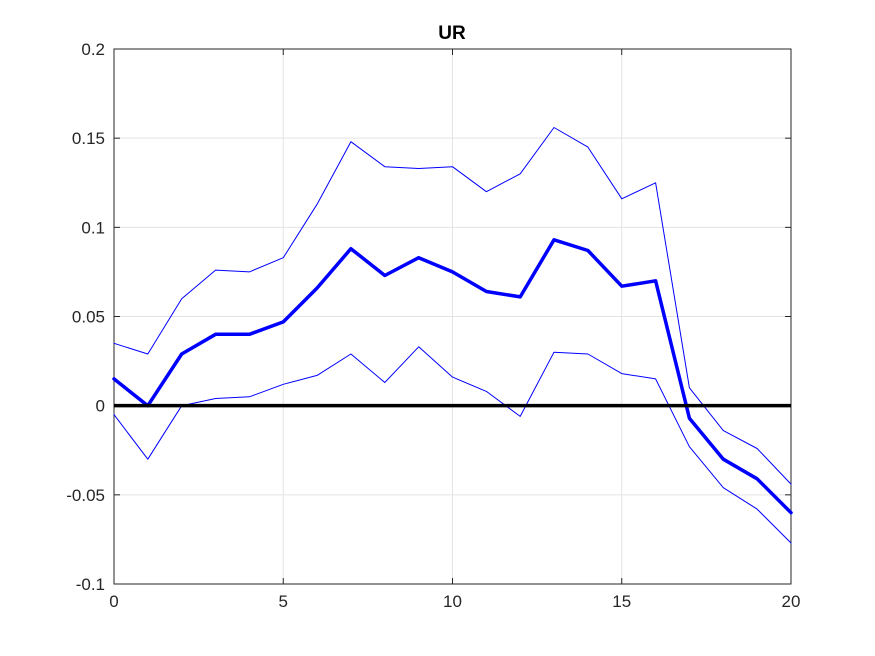 The height and width of the screenshot is (656, 875). Describe the element at coordinates (90, 584) in the screenshot. I see `y-tick-label: -0.1` at that location.